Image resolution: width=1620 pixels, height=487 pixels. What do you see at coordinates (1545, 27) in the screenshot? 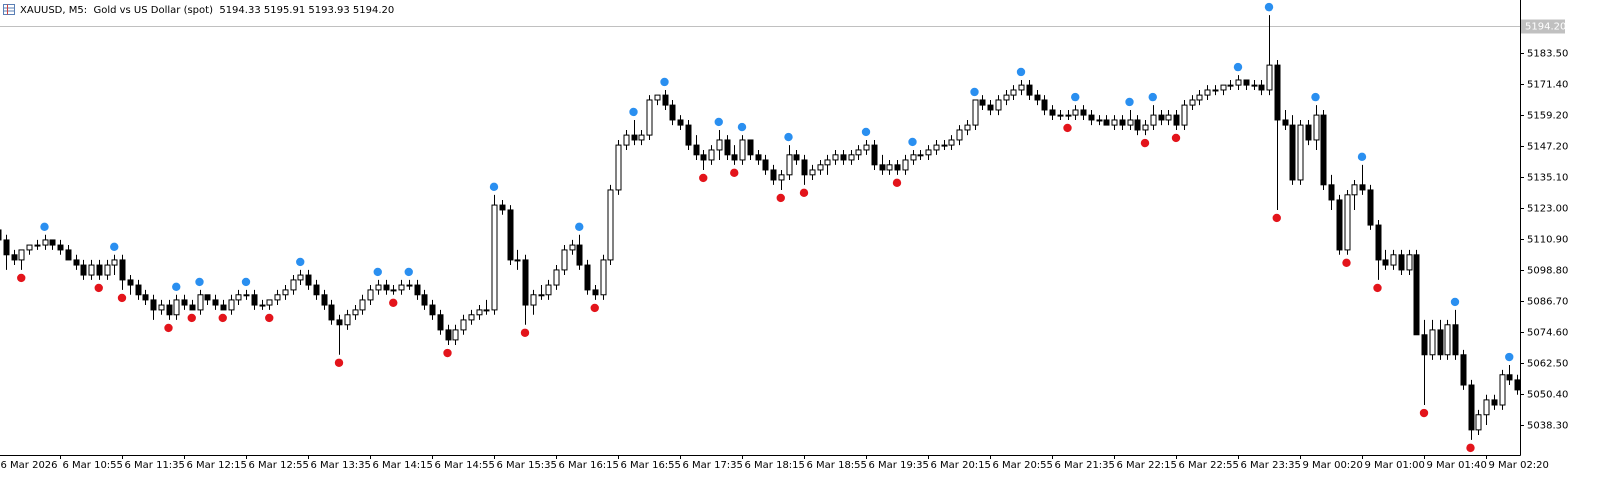
I see `price-label: 5194.20` at bounding box center [1545, 27].